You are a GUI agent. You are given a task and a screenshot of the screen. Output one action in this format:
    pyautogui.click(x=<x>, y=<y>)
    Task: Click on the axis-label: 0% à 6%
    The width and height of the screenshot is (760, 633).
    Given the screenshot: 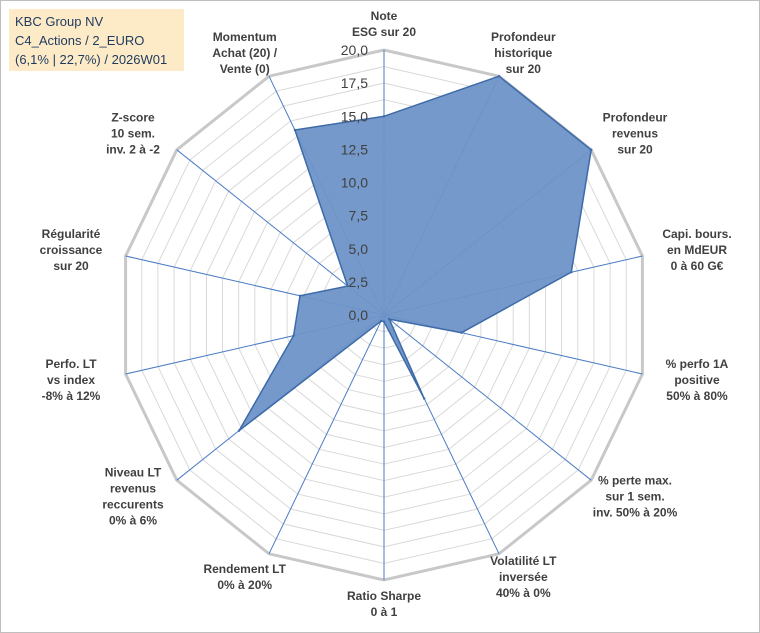 What is the action you would take?
    pyautogui.click(x=133, y=520)
    